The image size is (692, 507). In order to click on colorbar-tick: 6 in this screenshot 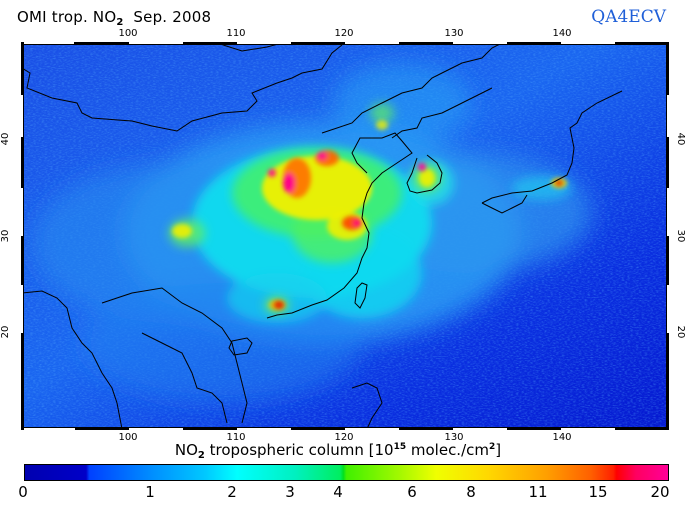, I will do `click(412, 492)`.